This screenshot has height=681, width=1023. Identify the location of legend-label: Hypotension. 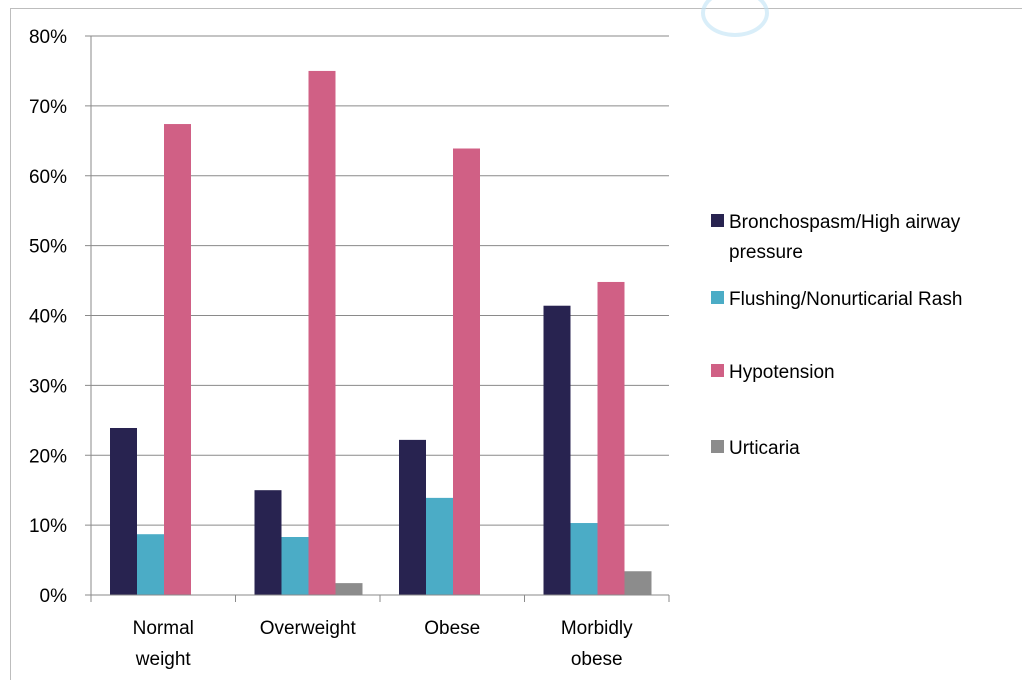
(782, 372).